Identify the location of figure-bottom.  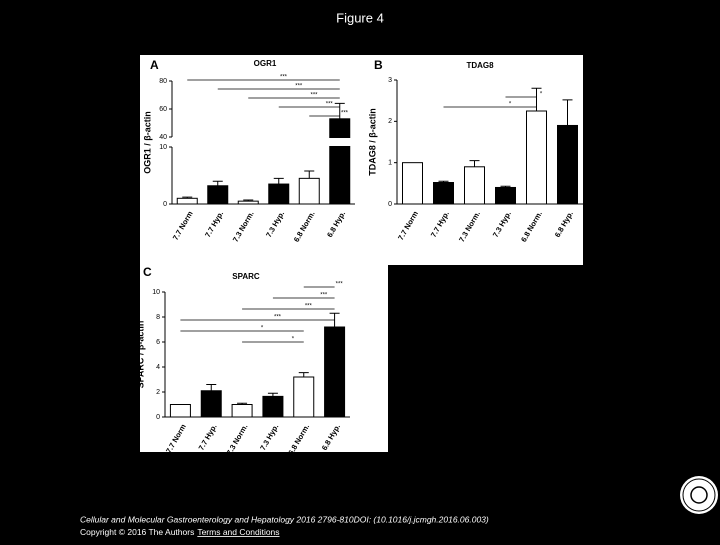
(264, 358).